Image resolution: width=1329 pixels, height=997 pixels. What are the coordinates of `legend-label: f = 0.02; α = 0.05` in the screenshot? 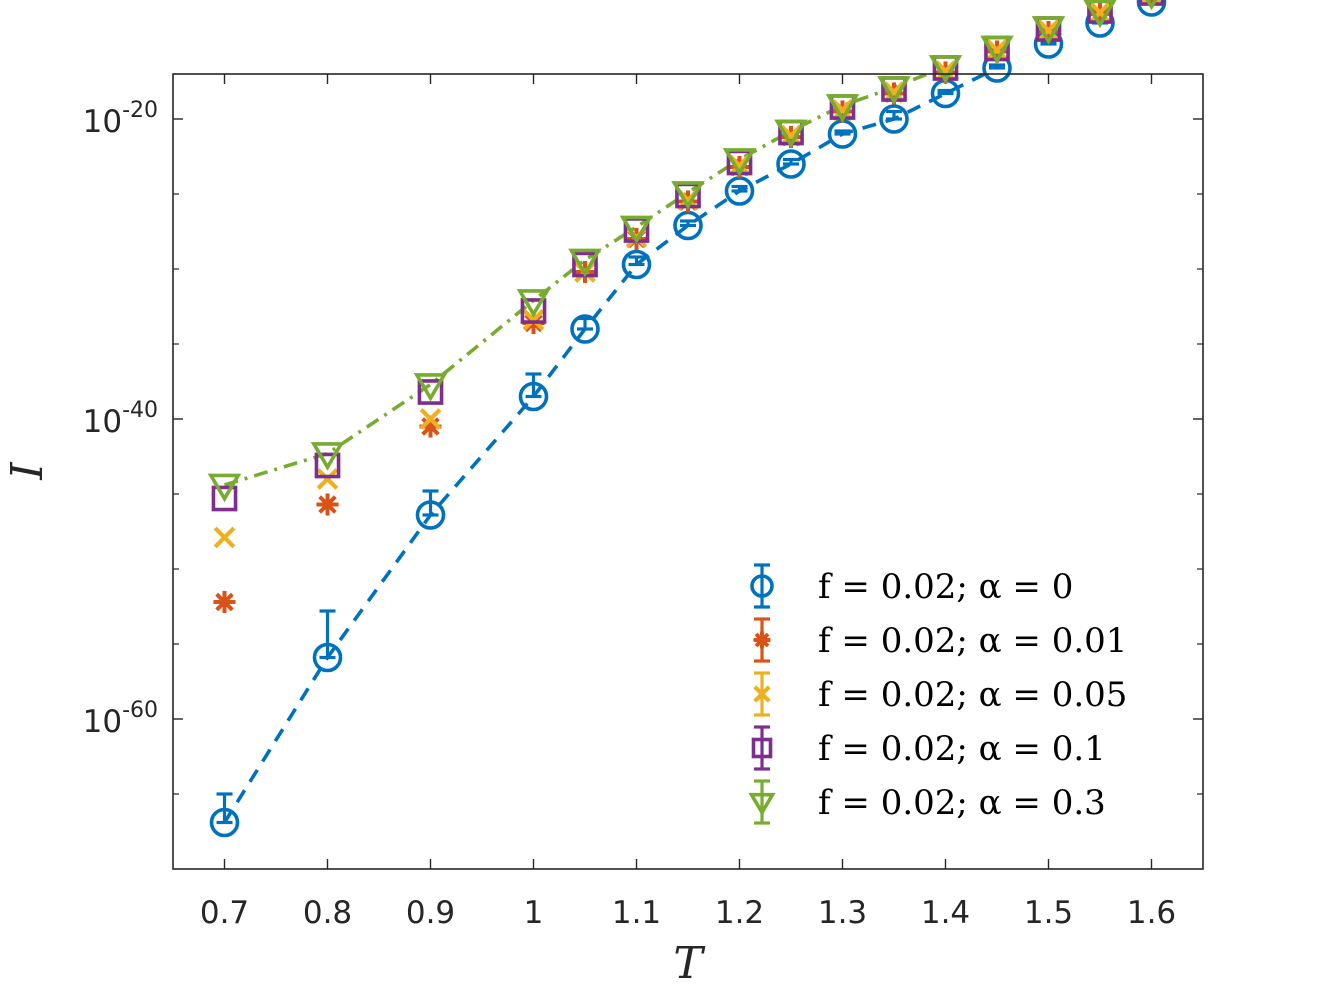 It's located at (972, 695).